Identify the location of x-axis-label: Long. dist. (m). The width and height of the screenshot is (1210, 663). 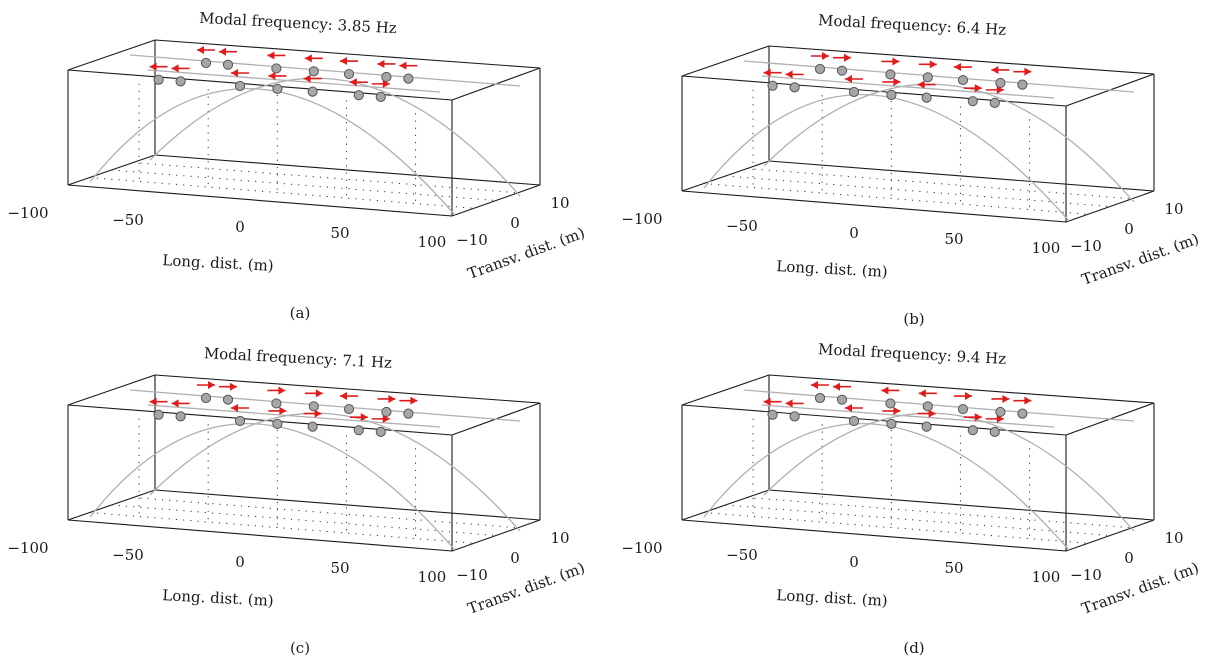
(832, 598).